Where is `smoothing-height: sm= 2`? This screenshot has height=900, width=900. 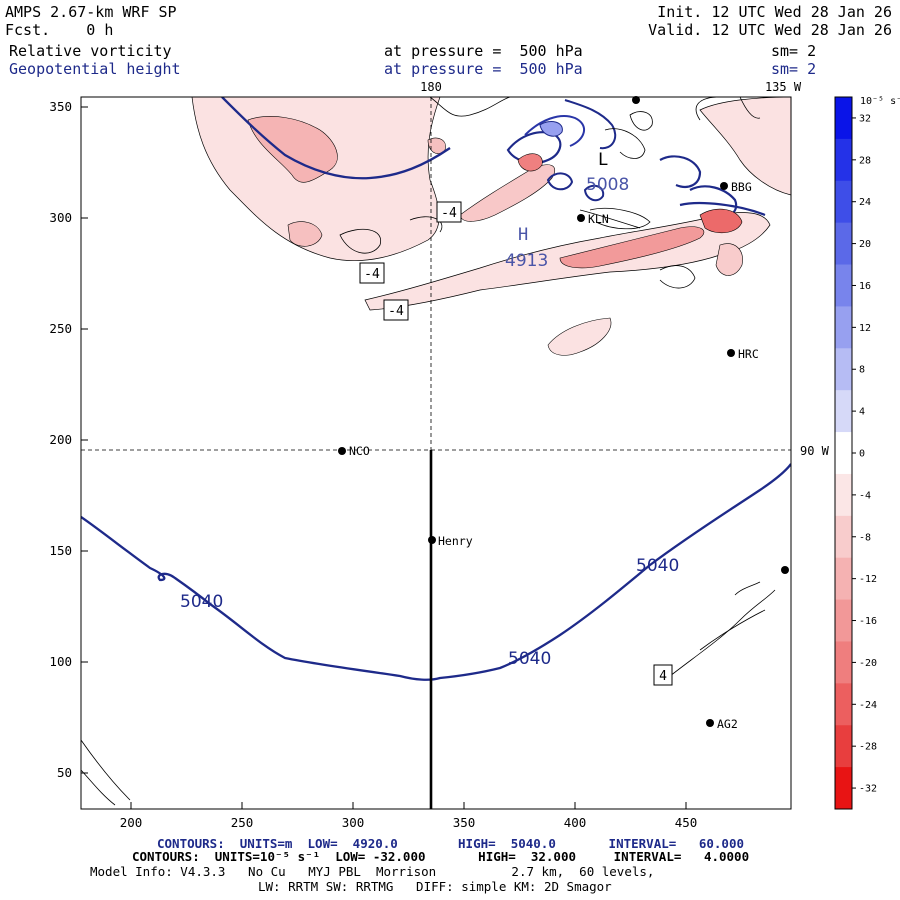 smoothing-height: sm= 2 is located at coordinates (794, 69).